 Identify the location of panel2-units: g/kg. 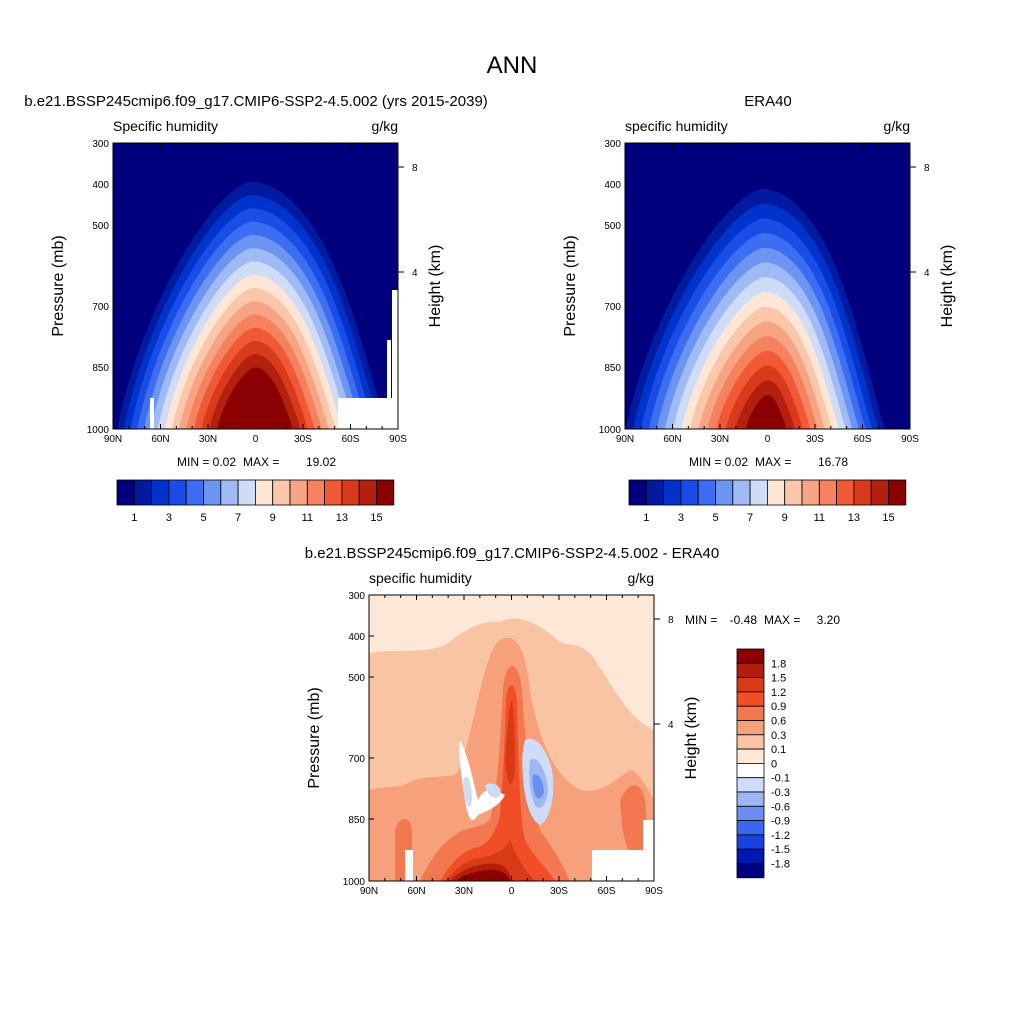
(897, 126).